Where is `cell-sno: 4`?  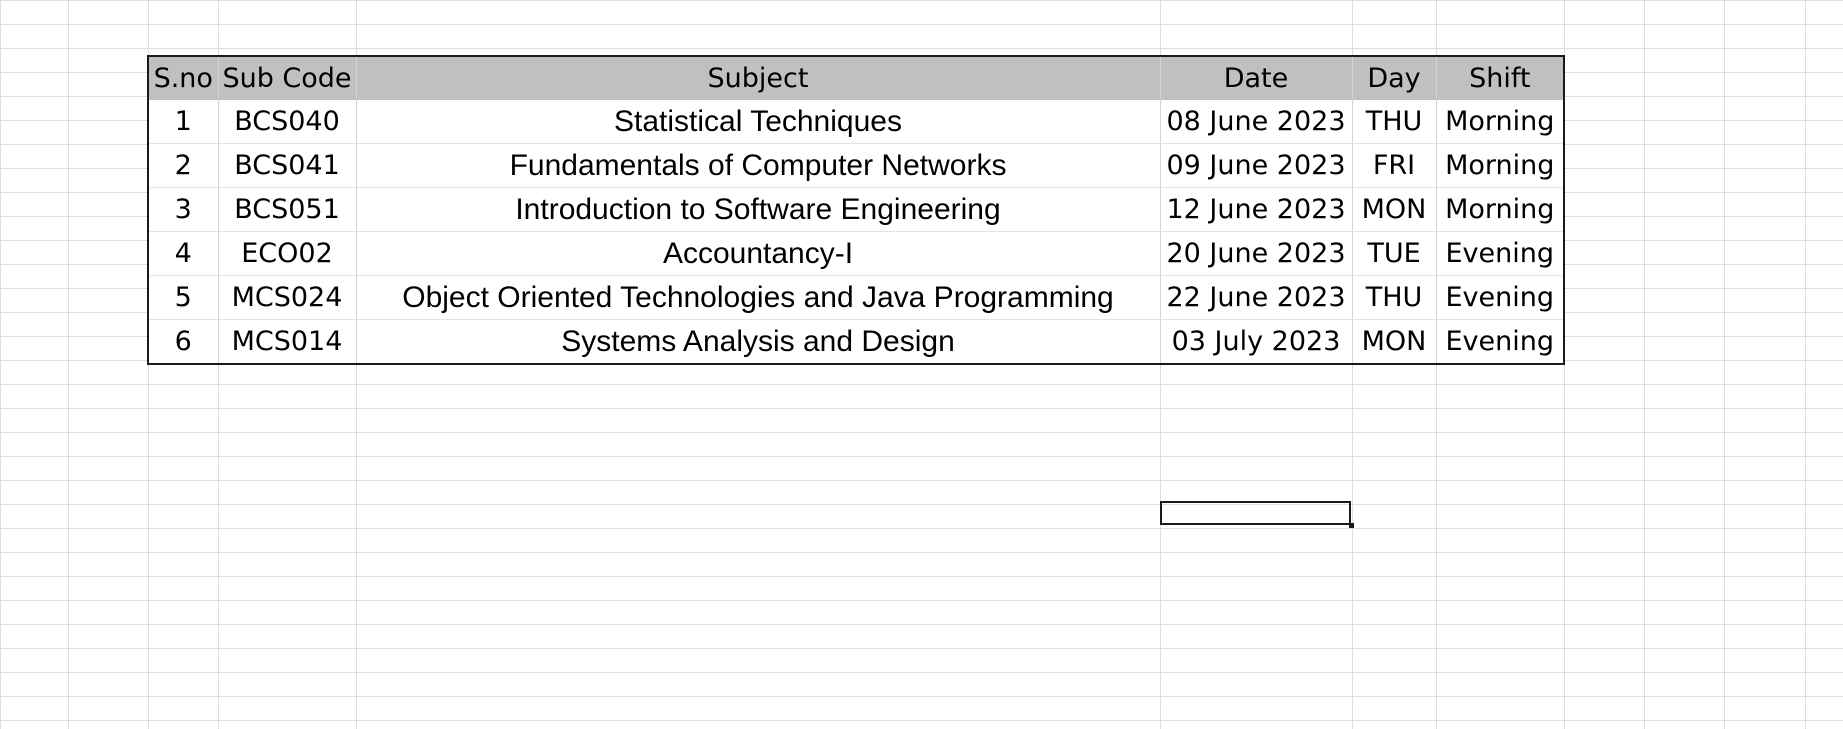 cell-sno: 4 is located at coordinates (183, 253).